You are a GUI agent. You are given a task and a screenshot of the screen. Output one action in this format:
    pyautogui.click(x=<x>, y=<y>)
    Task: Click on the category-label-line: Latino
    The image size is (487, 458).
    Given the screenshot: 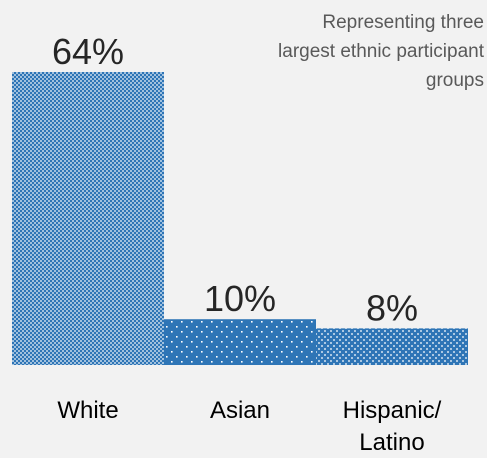 What is the action you would take?
    pyautogui.click(x=391, y=442)
    